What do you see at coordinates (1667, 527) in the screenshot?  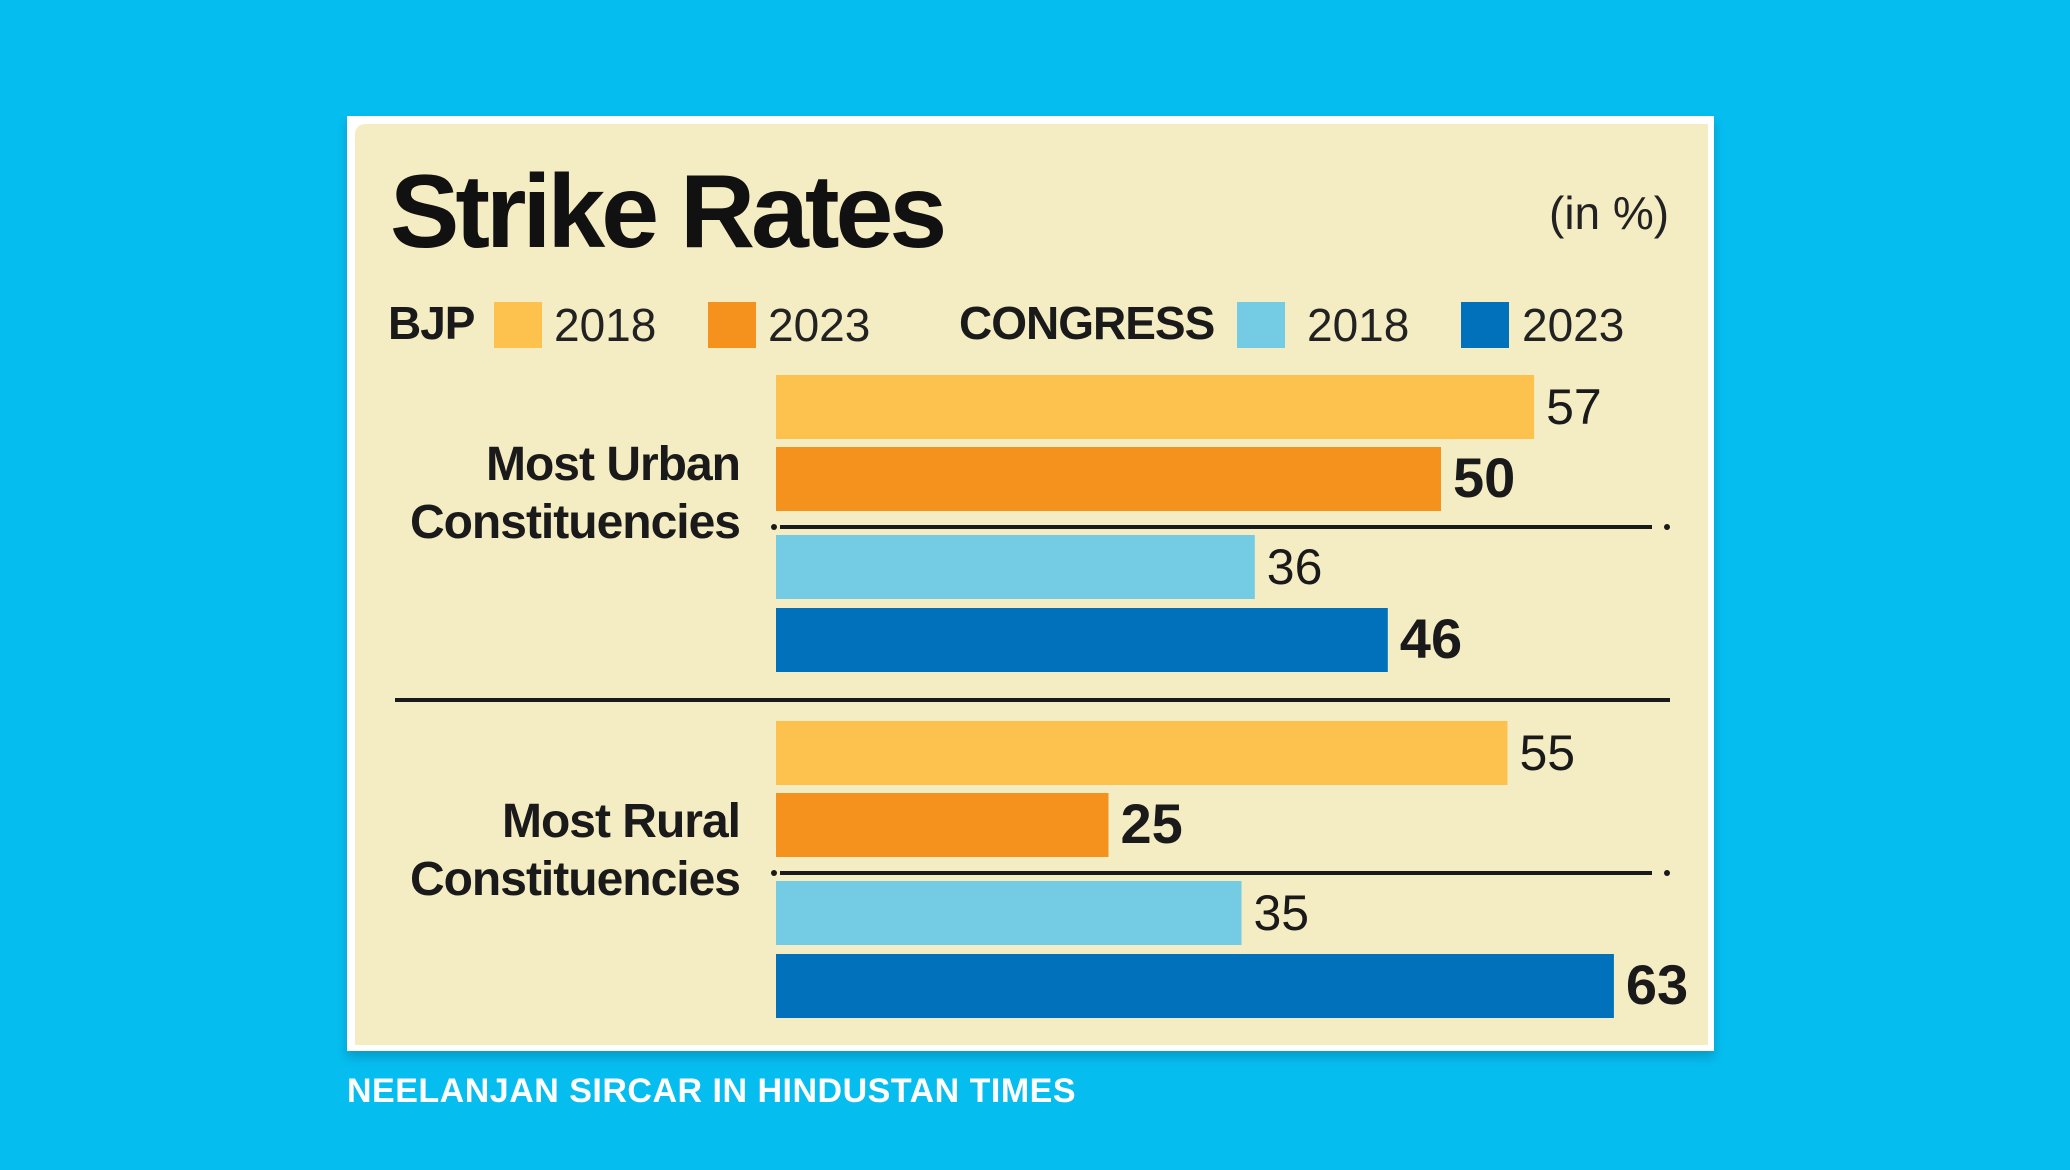 I see `separator-dot-right-urban` at bounding box center [1667, 527].